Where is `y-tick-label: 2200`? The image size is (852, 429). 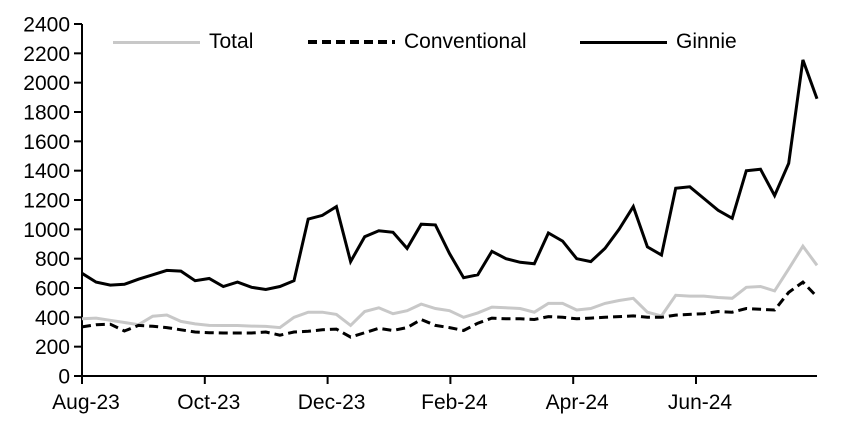 y-tick-label: 2200 is located at coordinates (46, 54).